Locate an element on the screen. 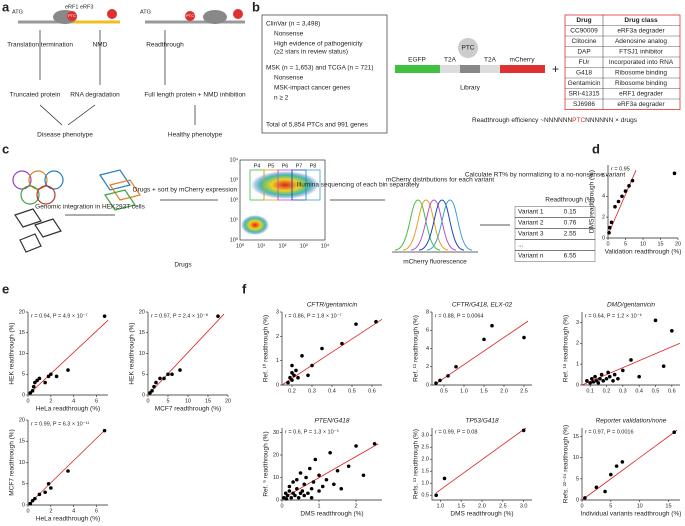  egfp is located at coordinates (417, 69).